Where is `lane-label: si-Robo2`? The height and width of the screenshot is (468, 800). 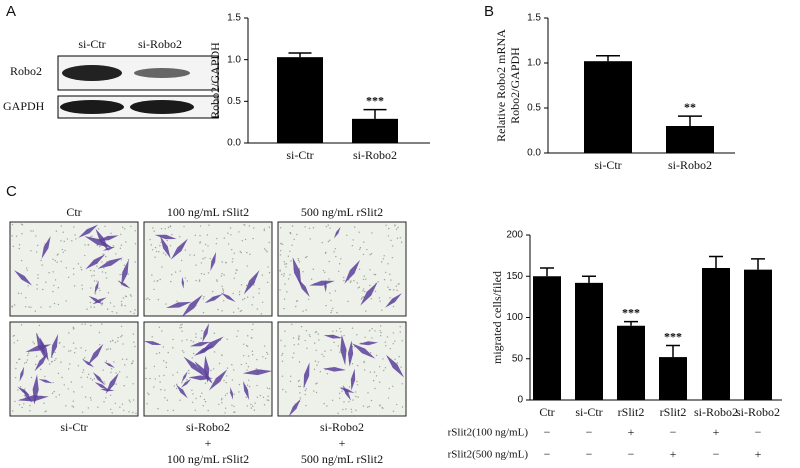
lane-label: si-Robo2 is located at coordinates (160, 44).